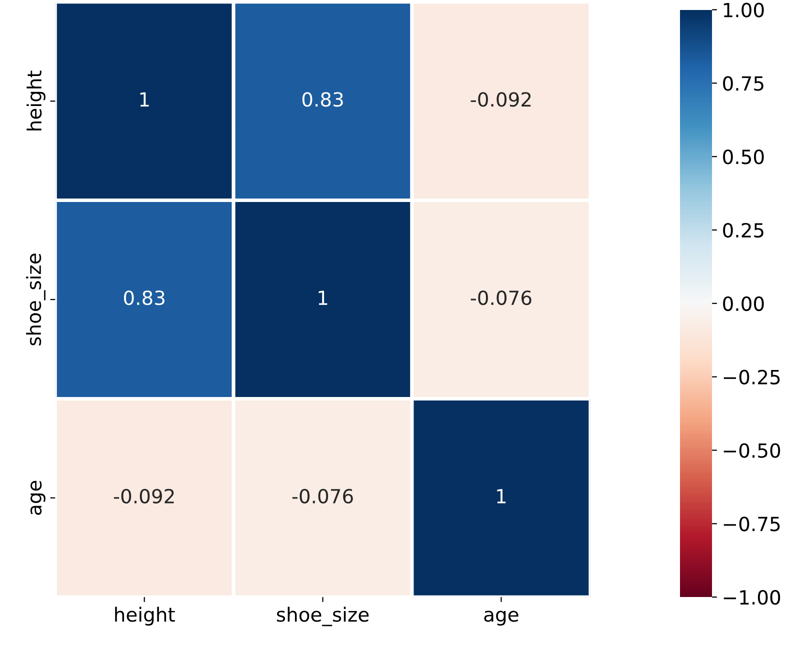  What do you see at coordinates (744, 10) in the screenshot?
I see `color-bar-label: 1.00` at bounding box center [744, 10].